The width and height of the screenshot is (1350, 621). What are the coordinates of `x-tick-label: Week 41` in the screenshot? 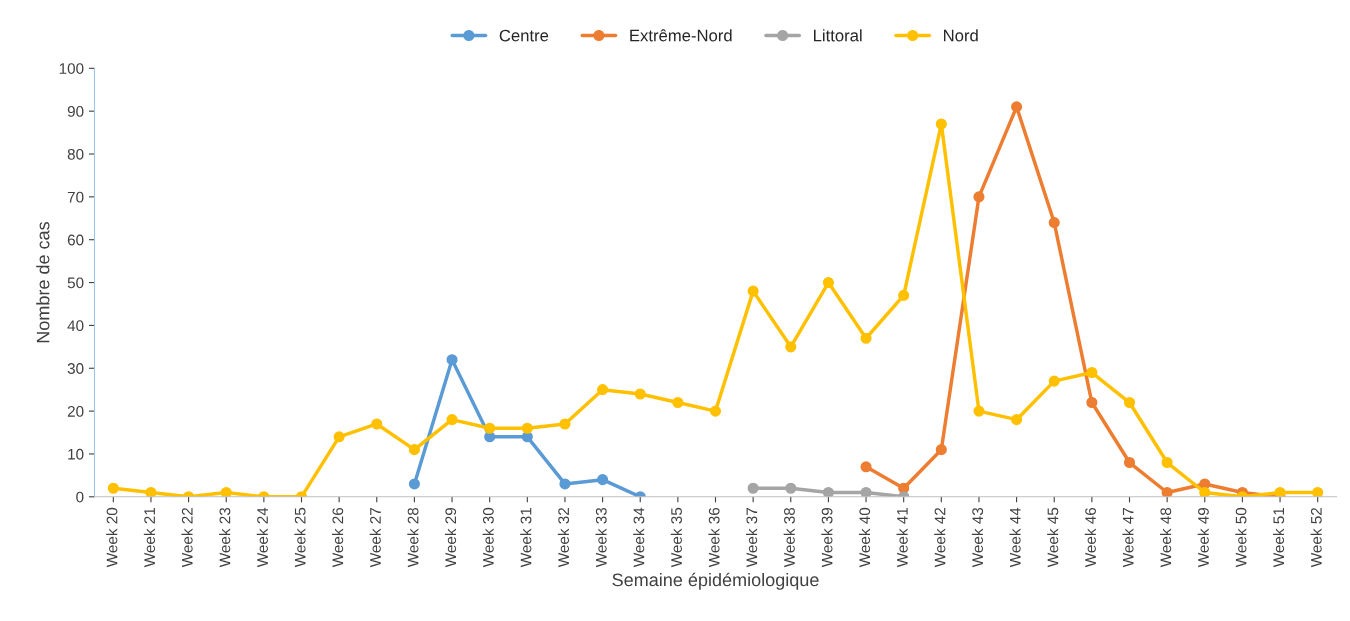 It's located at (902, 537).